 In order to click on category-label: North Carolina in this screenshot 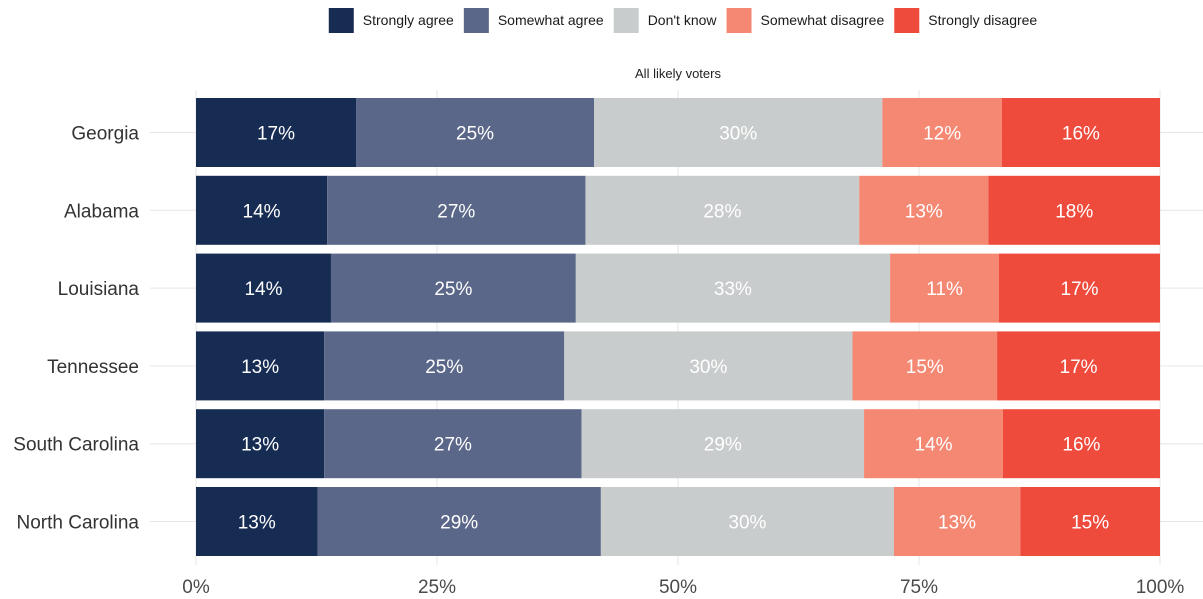, I will do `click(78, 523)`.